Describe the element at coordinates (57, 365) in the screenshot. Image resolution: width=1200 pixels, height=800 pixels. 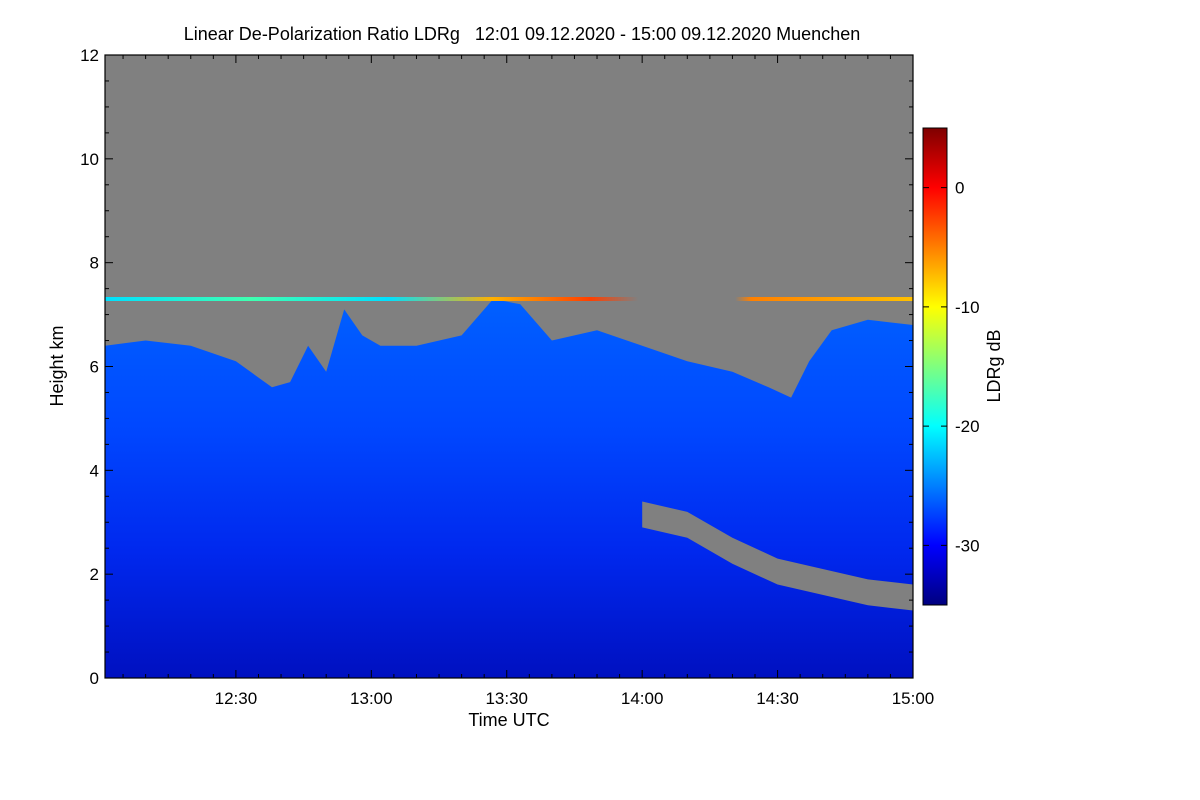
I see `y-axis-title: Height km` at that location.